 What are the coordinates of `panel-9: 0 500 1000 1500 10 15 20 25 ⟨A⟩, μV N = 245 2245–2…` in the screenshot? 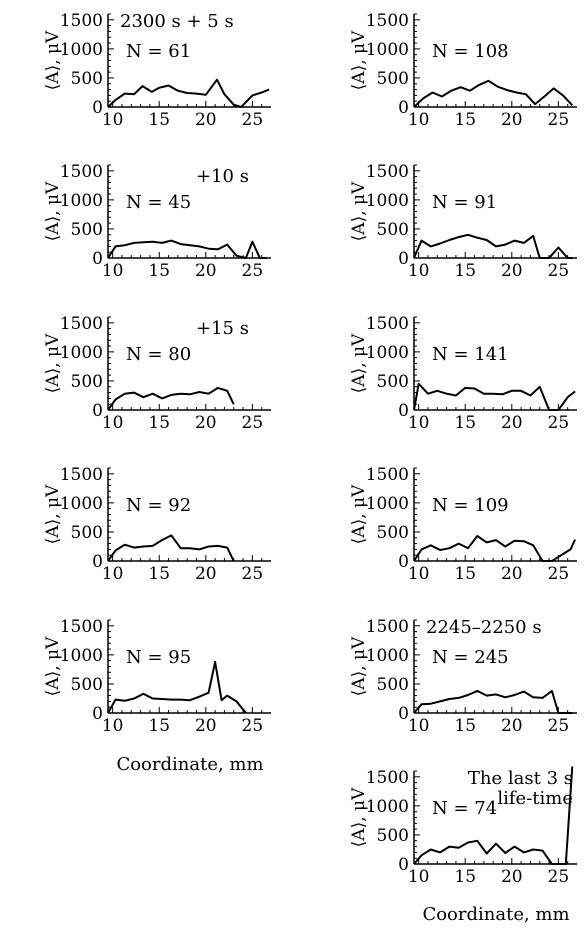 It's located at (463, 676).